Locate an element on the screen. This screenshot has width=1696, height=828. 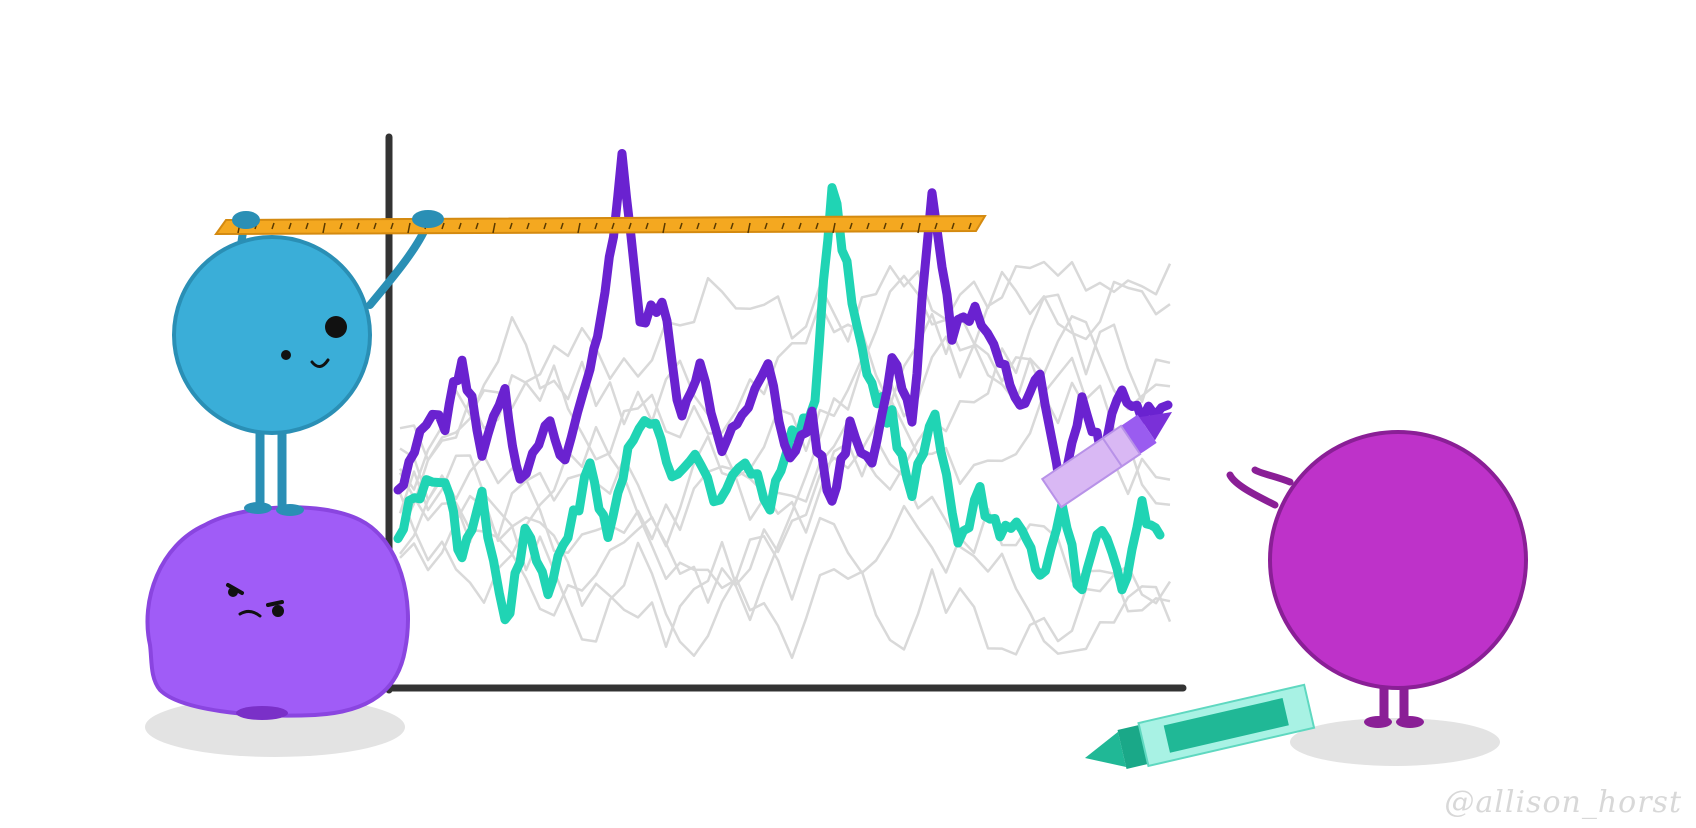
blue-monster is located at coordinates (302, 367).